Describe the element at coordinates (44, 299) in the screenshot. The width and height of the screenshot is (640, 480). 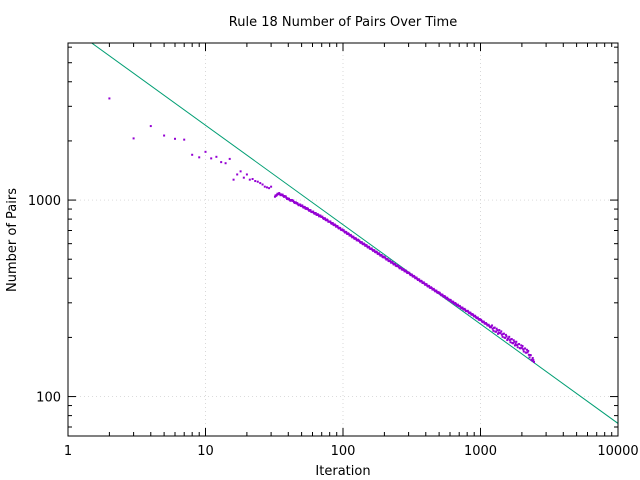
I see `y-tick-labels: 100 1000` at that location.